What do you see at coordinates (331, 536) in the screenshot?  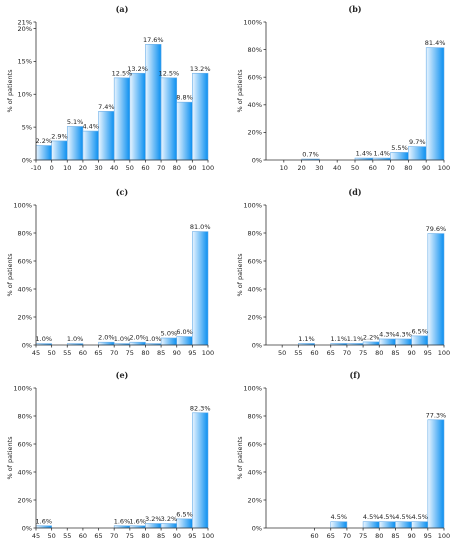 I see `chart-f-xtick-label: 65` at bounding box center [331, 536].